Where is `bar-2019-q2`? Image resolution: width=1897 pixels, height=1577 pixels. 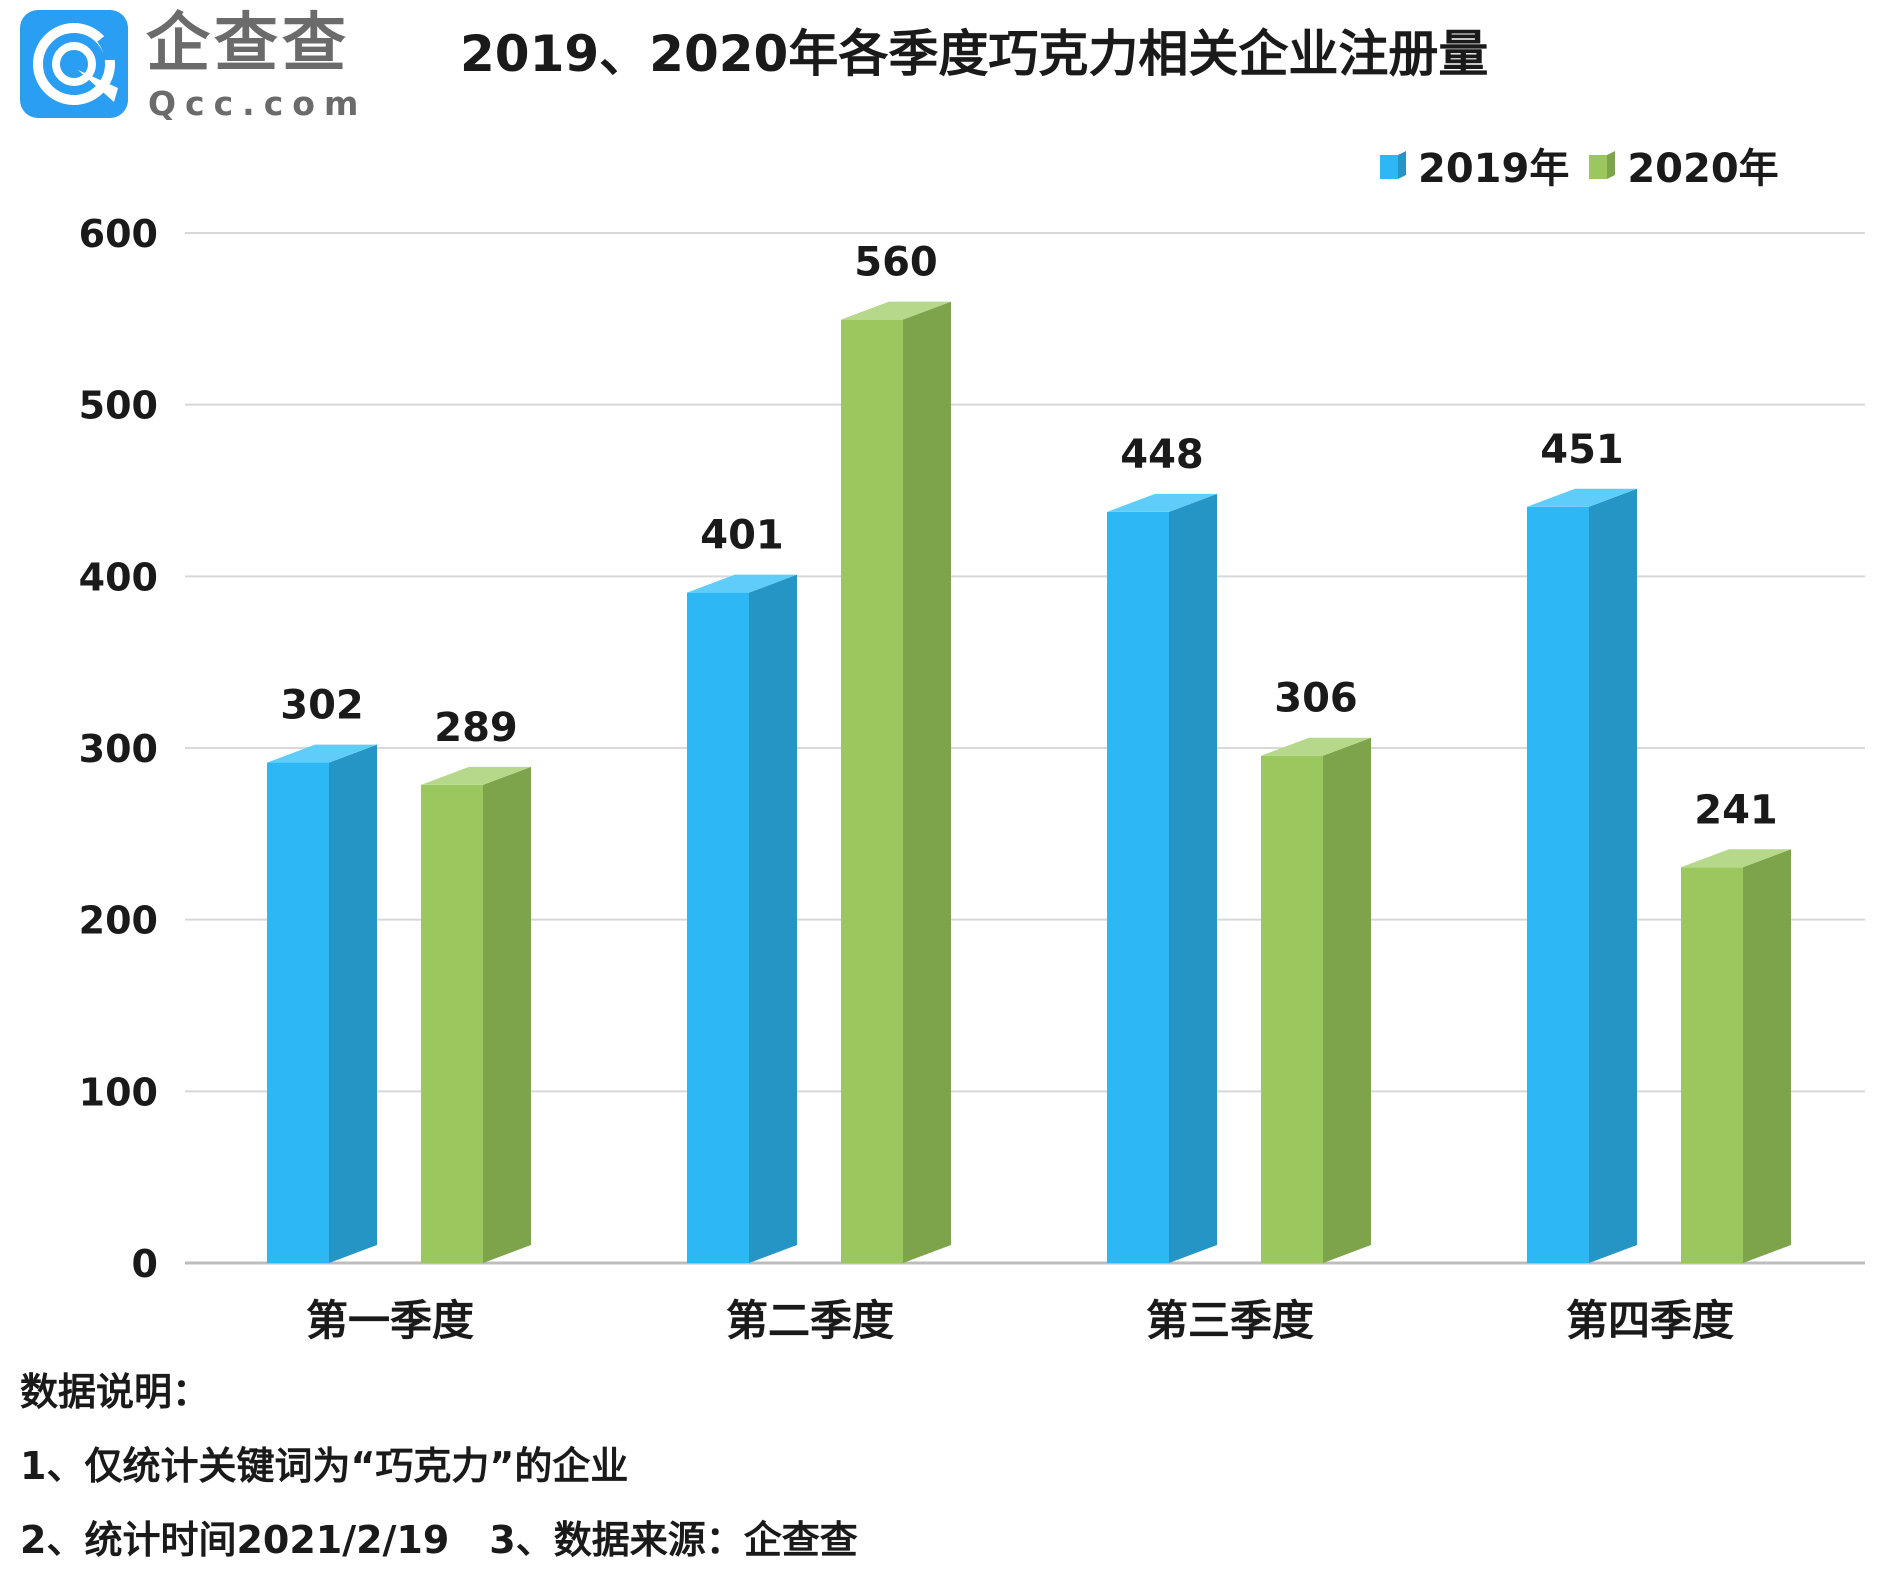
bar-2019-q2 is located at coordinates (742, 918).